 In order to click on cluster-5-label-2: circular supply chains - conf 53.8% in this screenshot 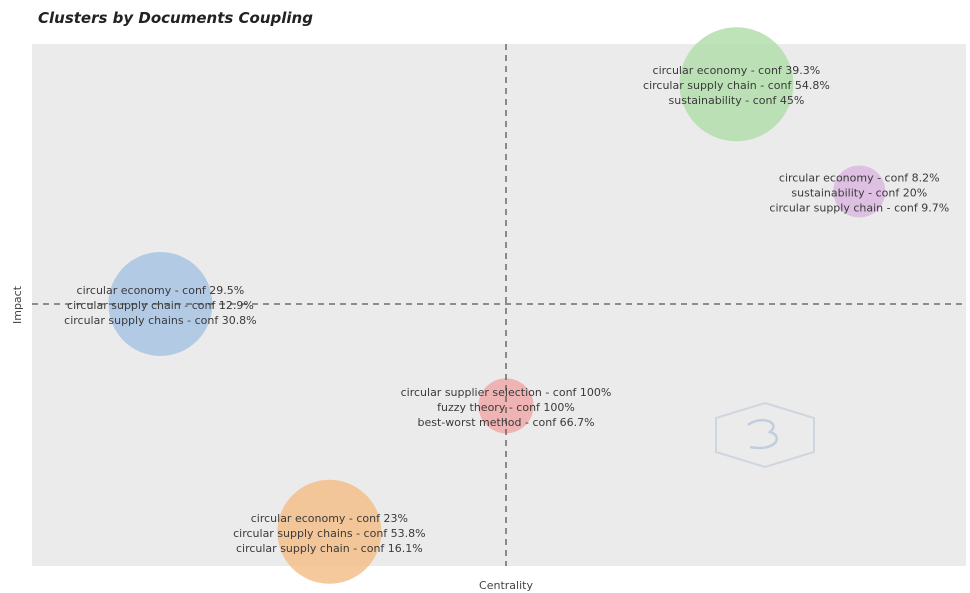, I will do `click(329, 533)`.